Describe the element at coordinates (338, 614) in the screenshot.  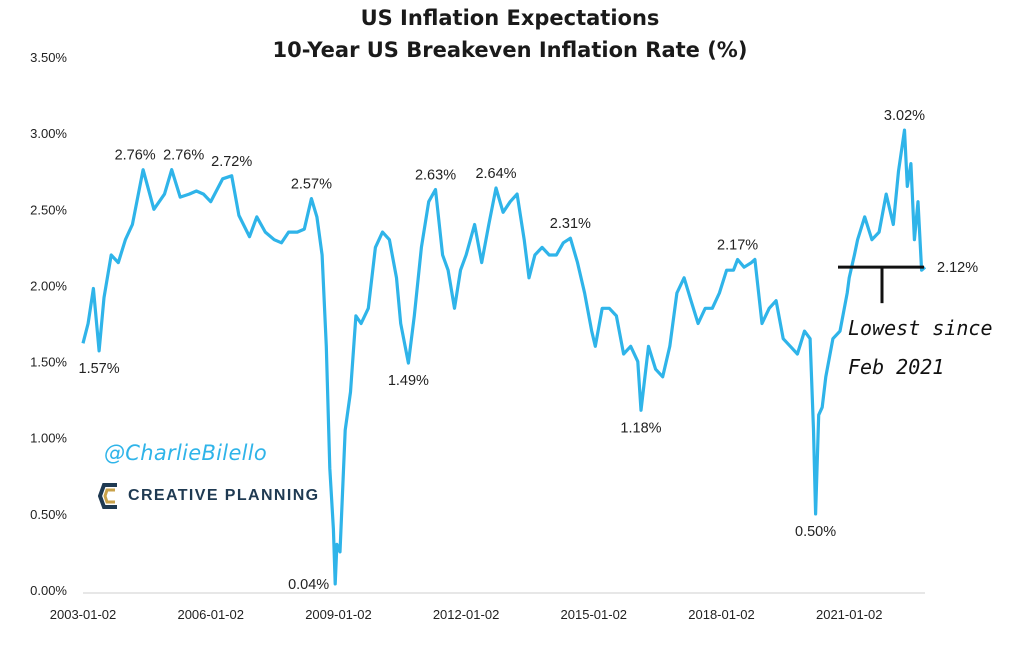
I see `x-tick-label: 2009-01-02` at that location.